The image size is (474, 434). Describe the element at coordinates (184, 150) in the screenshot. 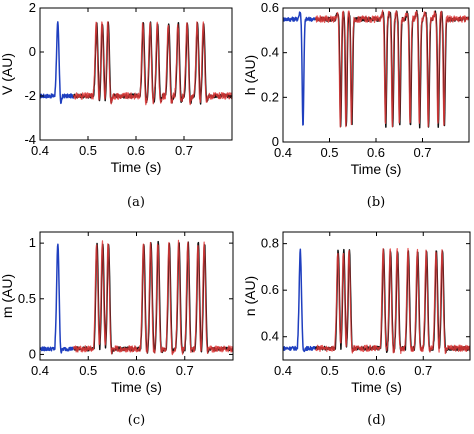

I see `x-tick-label-a-3: 0.7` at that location.